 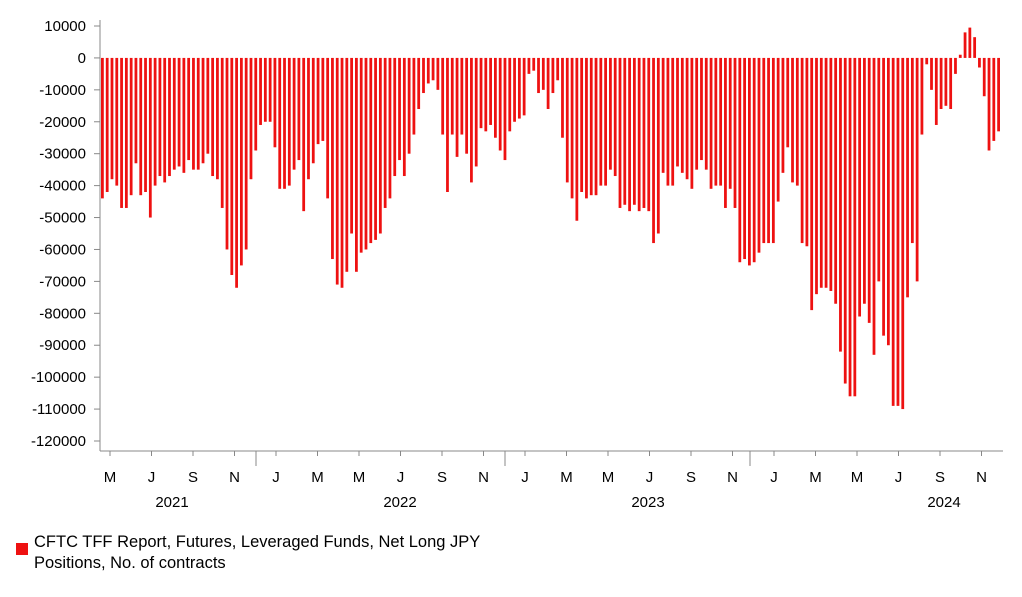 I want to click on x-tick-label: S, so click(x=940, y=477).